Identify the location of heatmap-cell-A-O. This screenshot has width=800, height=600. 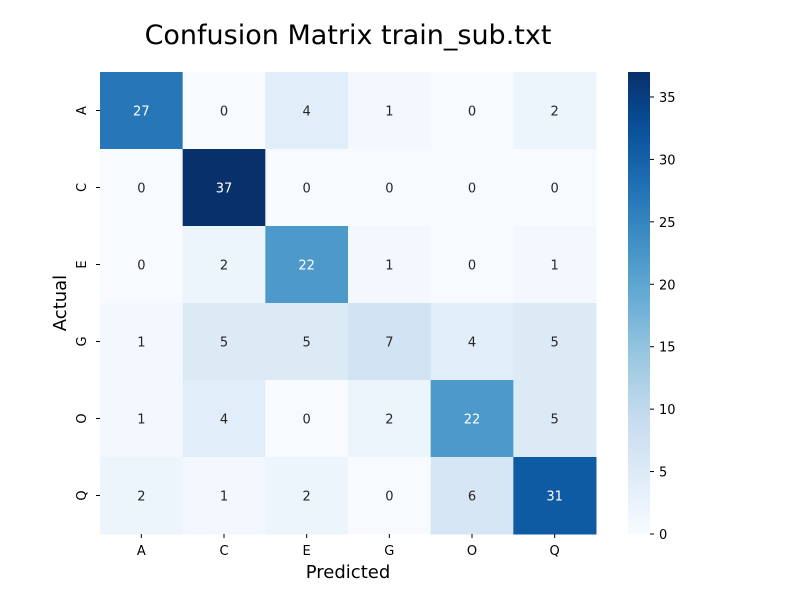
(472, 111).